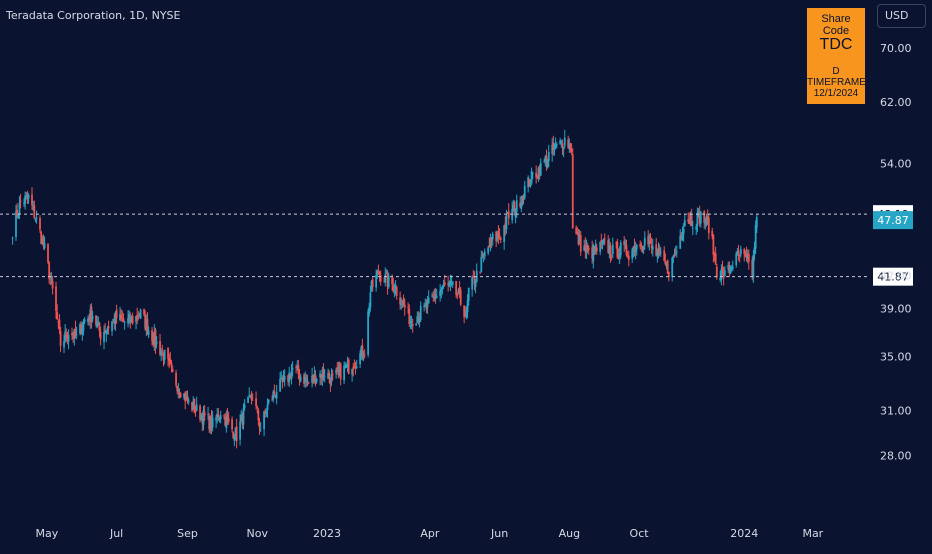  What do you see at coordinates (499, 533) in the screenshot?
I see `x-tick-label: Jun` at bounding box center [499, 533].